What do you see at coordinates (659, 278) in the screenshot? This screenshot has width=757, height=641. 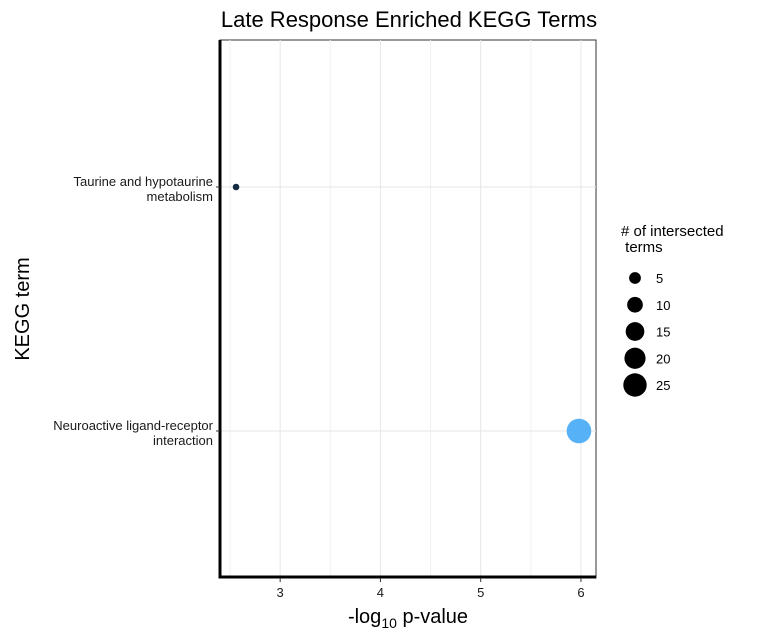 I see `legend-label: 5` at bounding box center [659, 278].